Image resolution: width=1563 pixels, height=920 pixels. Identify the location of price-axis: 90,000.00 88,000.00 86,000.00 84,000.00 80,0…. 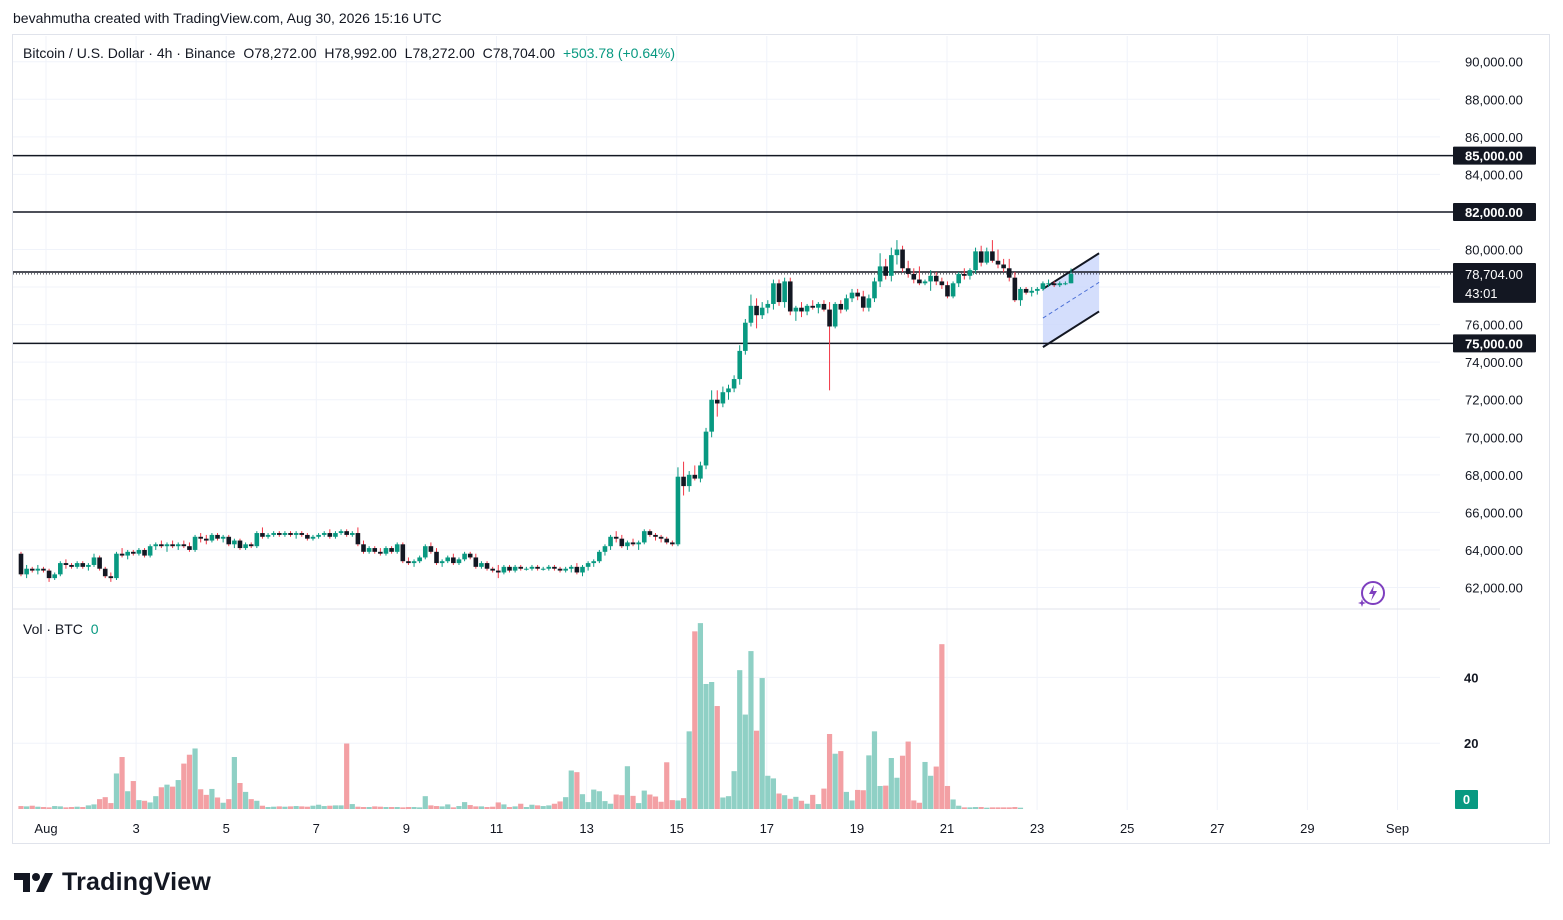
(1494, 325).